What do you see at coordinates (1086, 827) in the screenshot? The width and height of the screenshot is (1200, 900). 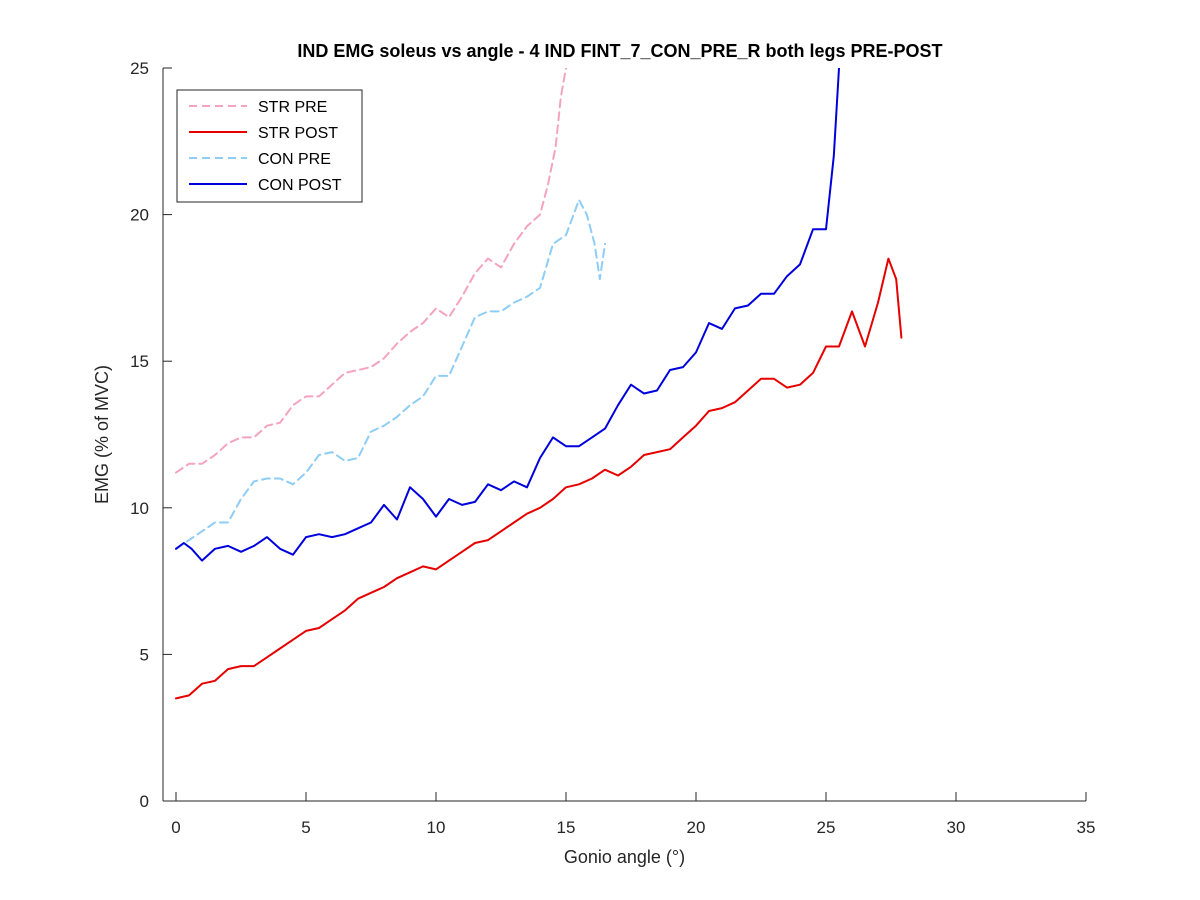 I see `x-tick-label: 35` at bounding box center [1086, 827].